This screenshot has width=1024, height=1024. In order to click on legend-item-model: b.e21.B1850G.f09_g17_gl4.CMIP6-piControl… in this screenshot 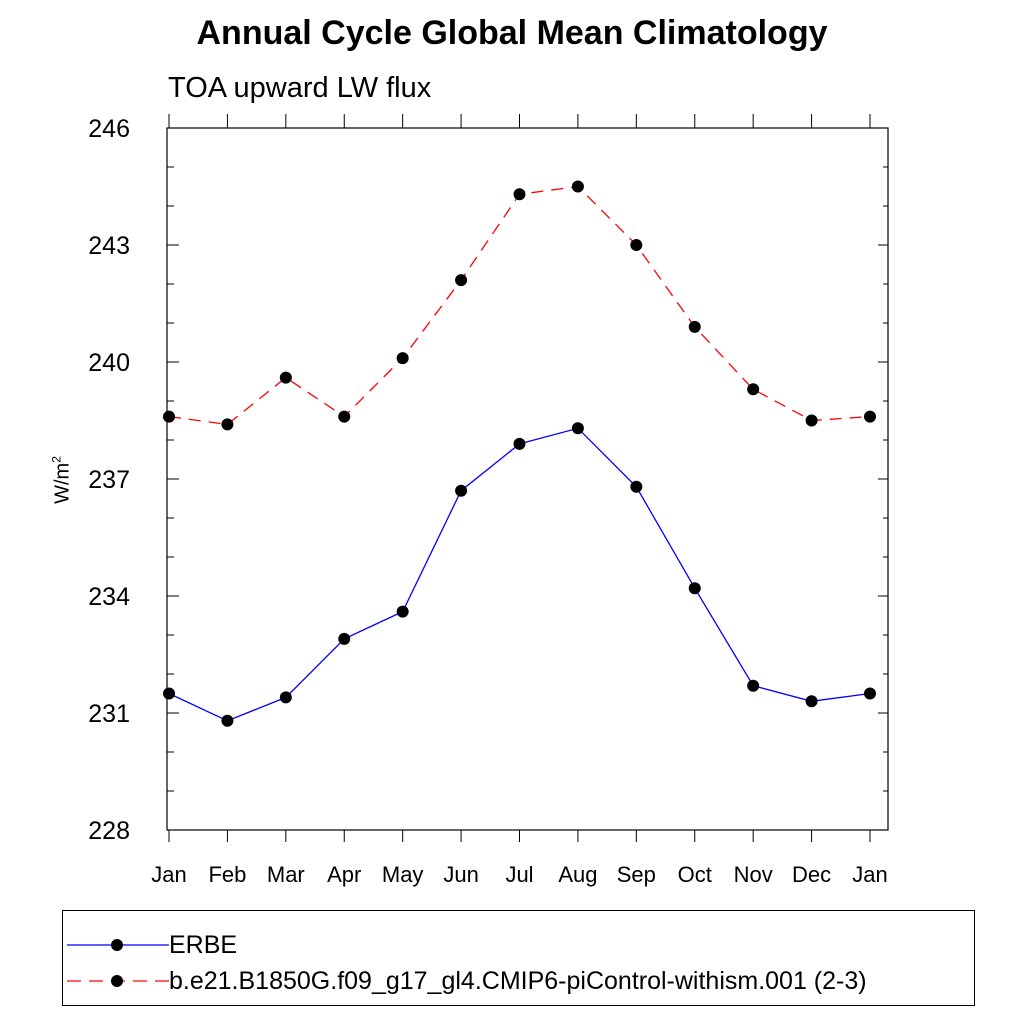, I will do `click(518, 981)`.